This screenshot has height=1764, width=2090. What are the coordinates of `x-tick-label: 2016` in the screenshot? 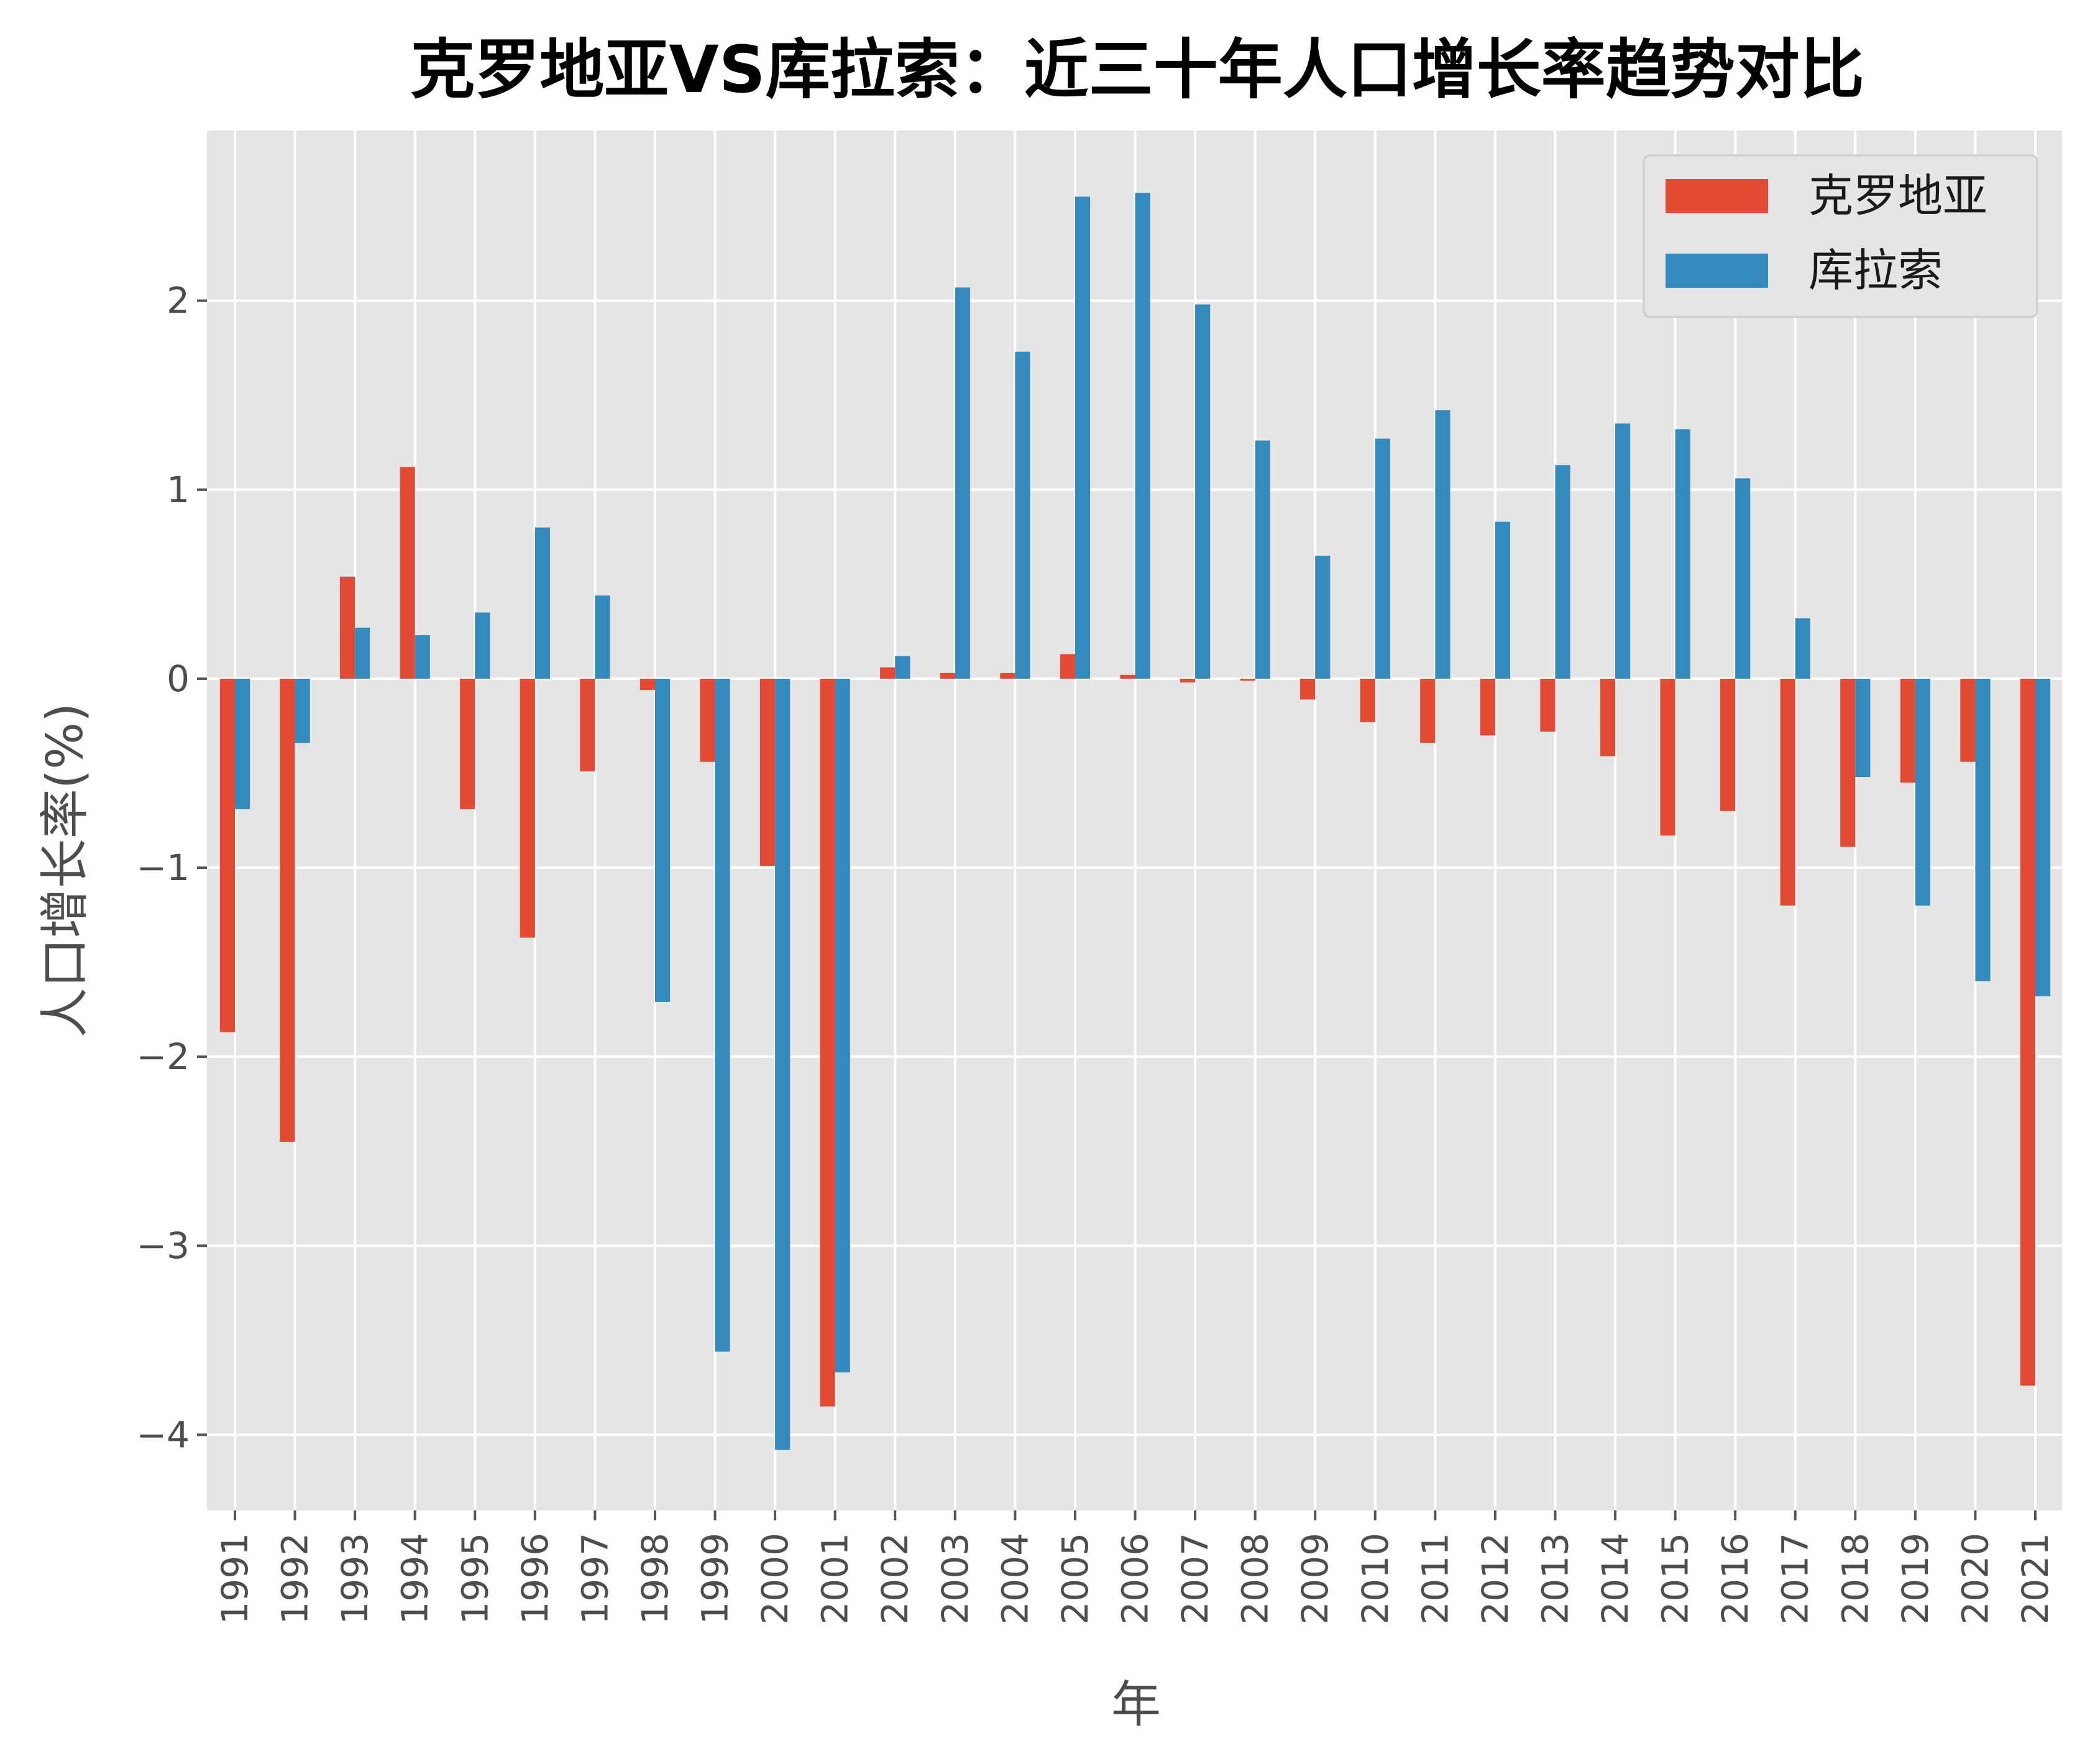 It's located at (1735, 1579).